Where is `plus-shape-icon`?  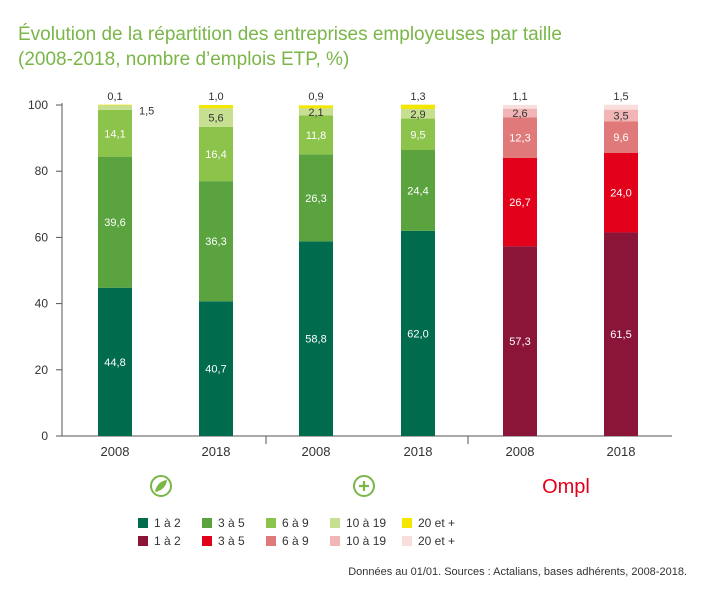 plus-shape-icon is located at coordinates (364, 486).